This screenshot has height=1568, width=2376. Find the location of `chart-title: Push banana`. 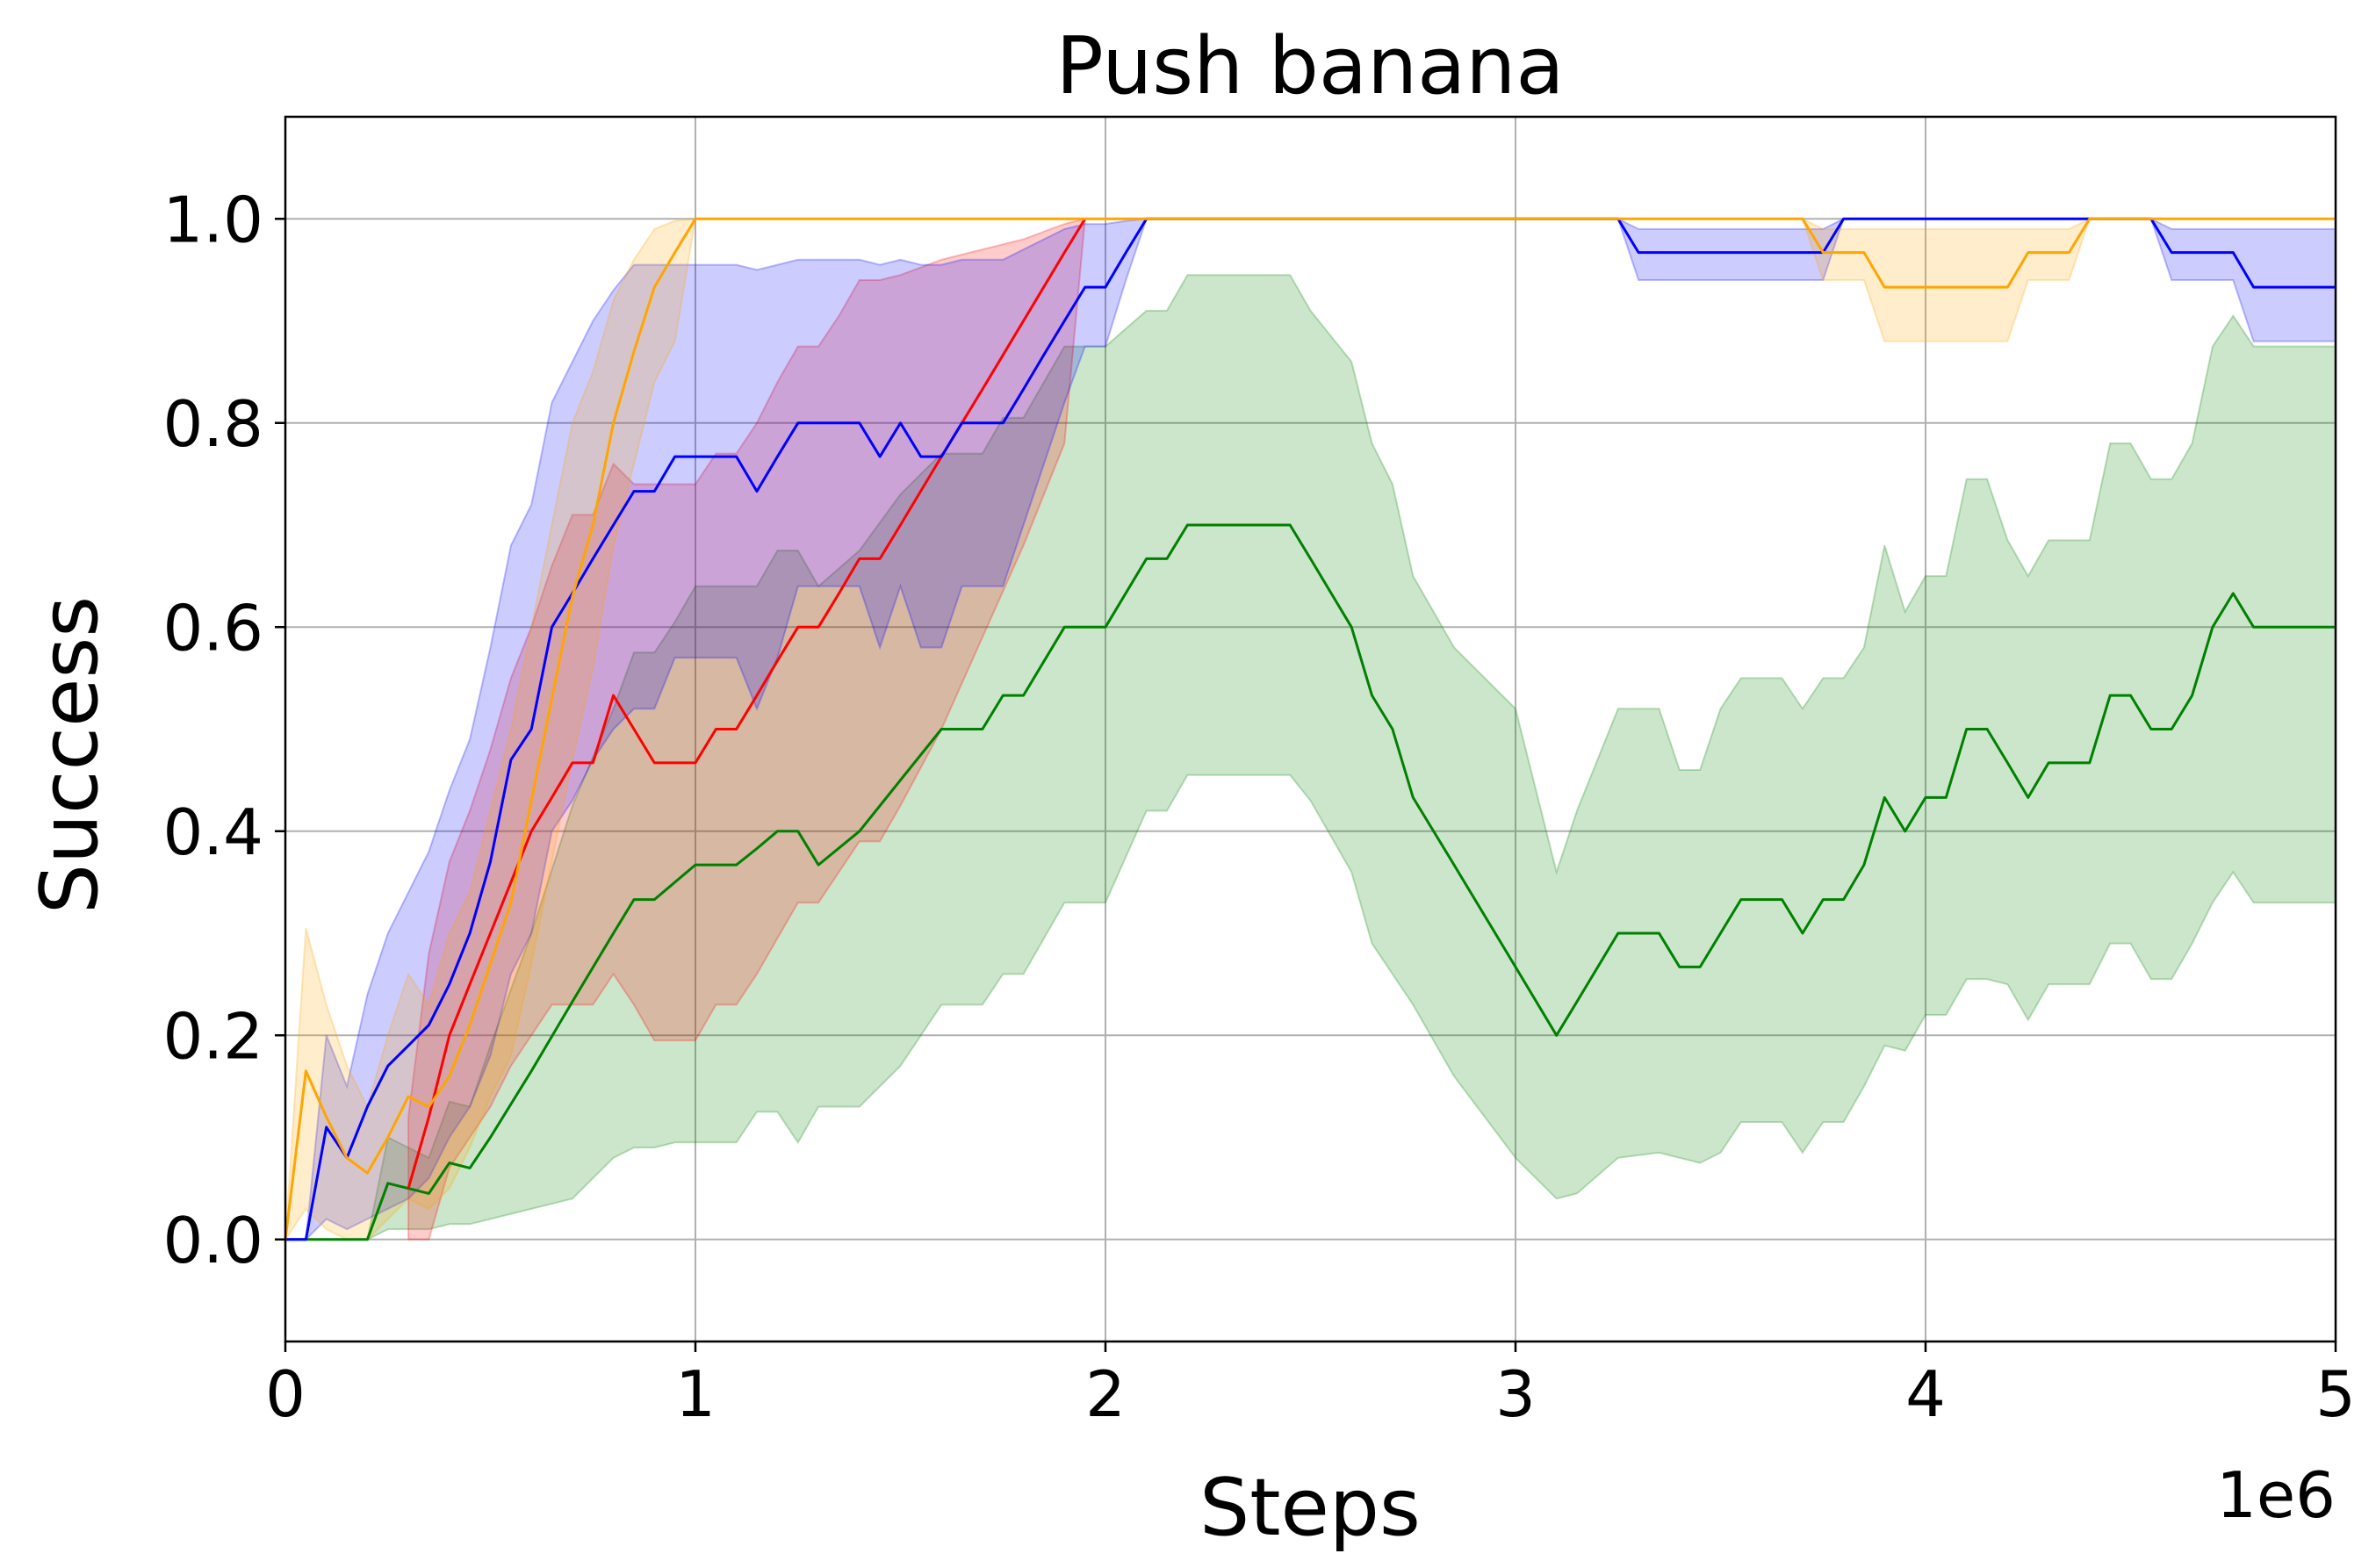

chart-title: Push banana is located at coordinates (1310, 66).